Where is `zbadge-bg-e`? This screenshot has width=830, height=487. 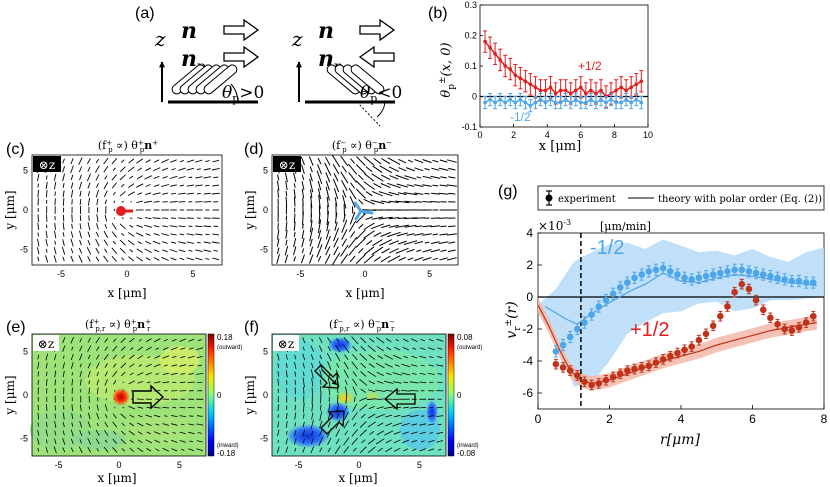 zbadge-bg-e is located at coordinates (46, 343).